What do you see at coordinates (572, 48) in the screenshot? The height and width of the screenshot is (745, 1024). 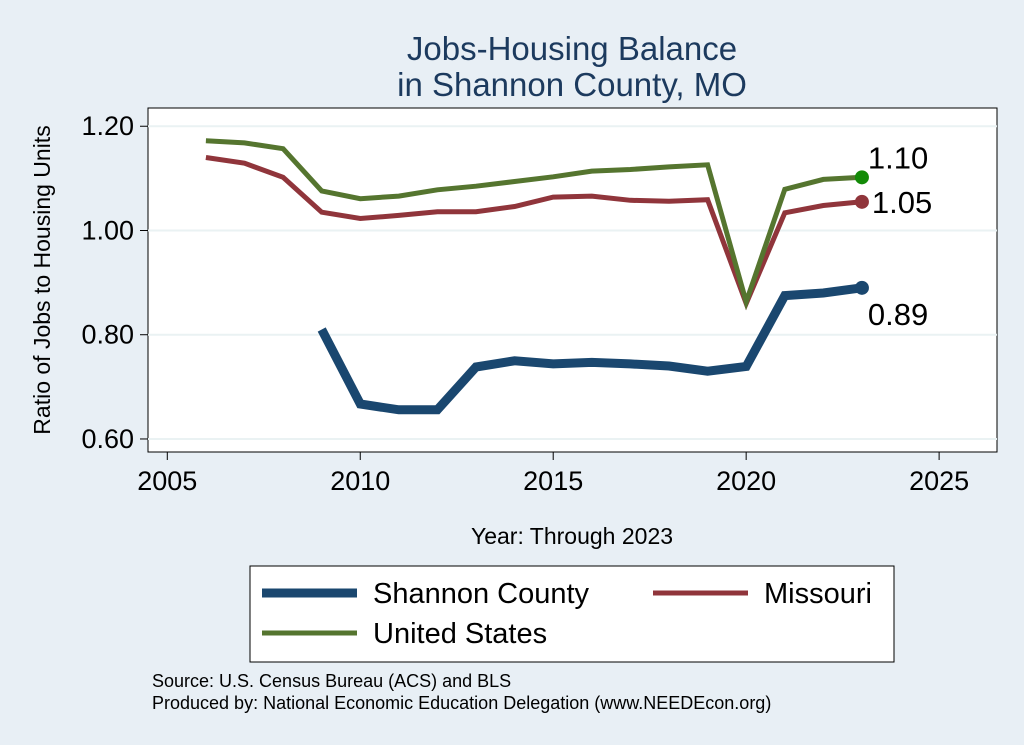 I see `chart-title-line-1: Jobs-Housing Balance` at bounding box center [572, 48].